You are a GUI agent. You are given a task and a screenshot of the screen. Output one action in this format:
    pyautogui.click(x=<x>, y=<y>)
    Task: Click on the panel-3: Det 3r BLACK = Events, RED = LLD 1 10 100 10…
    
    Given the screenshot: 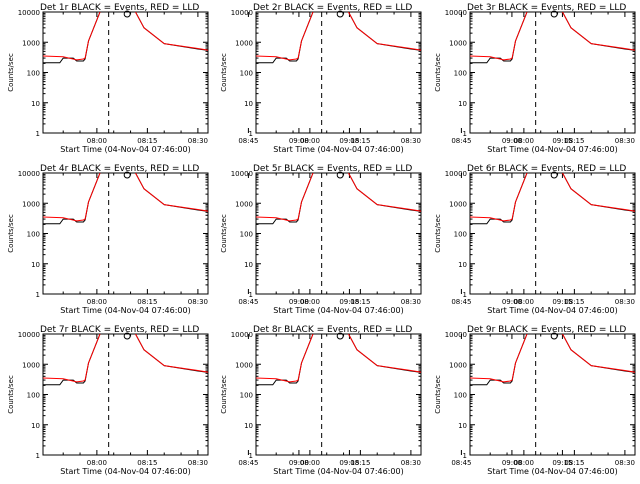 What is the action you would take?
    pyautogui.click(x=535, y=78)
    